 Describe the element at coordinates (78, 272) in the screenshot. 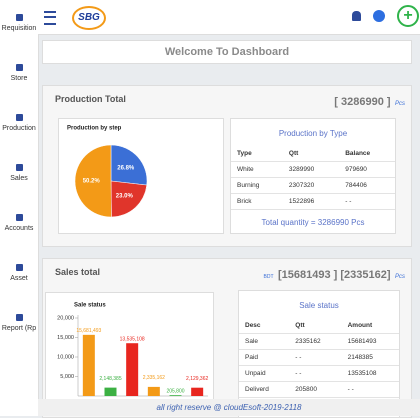

I see `panel-title: Sales total` at that location.